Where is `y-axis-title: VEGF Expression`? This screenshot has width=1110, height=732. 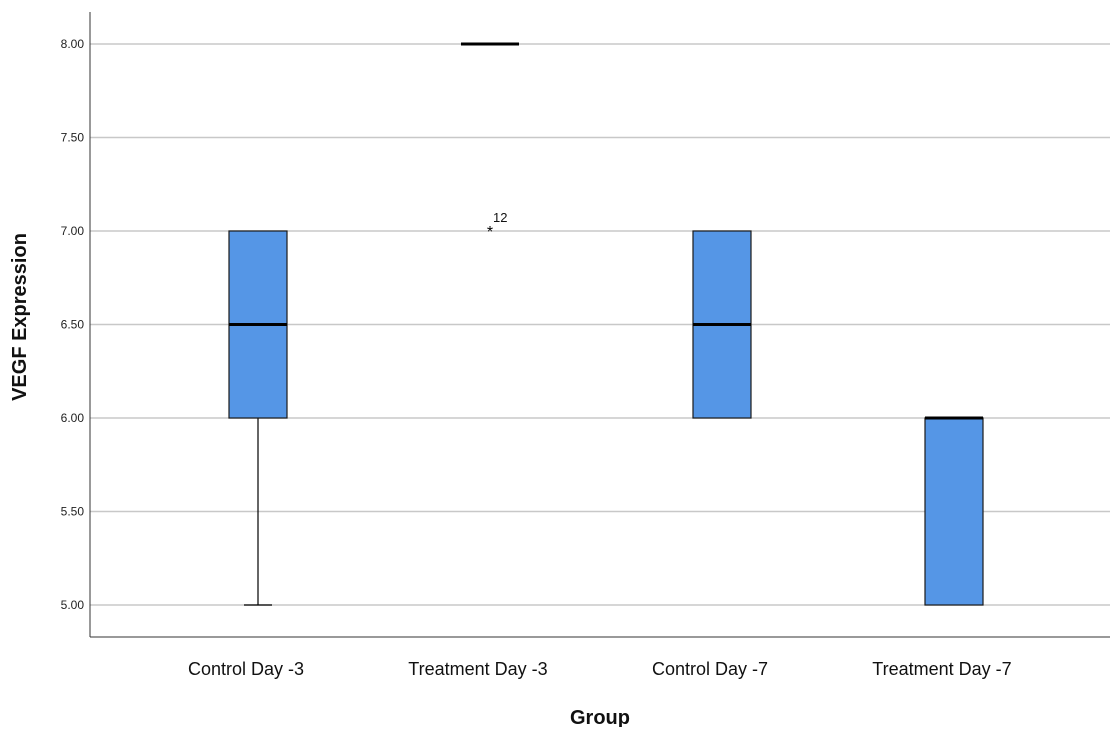
y-axis-title: VEGF Expression is located at coordinates (20, 317).